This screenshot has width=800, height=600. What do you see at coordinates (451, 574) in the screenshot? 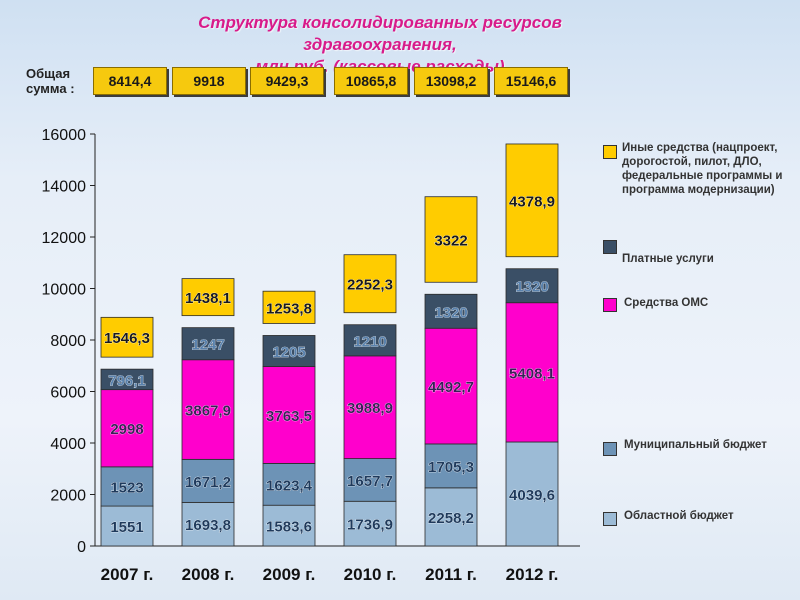
I see `x-tick-label: 2011 г.` at bounding box center [451, 574].